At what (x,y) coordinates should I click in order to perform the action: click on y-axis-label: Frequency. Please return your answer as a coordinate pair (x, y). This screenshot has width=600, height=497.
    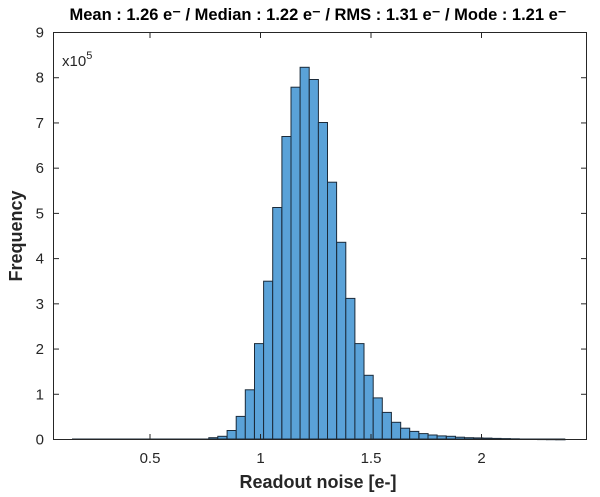
    Looking at the image, I should click on (16, 235).